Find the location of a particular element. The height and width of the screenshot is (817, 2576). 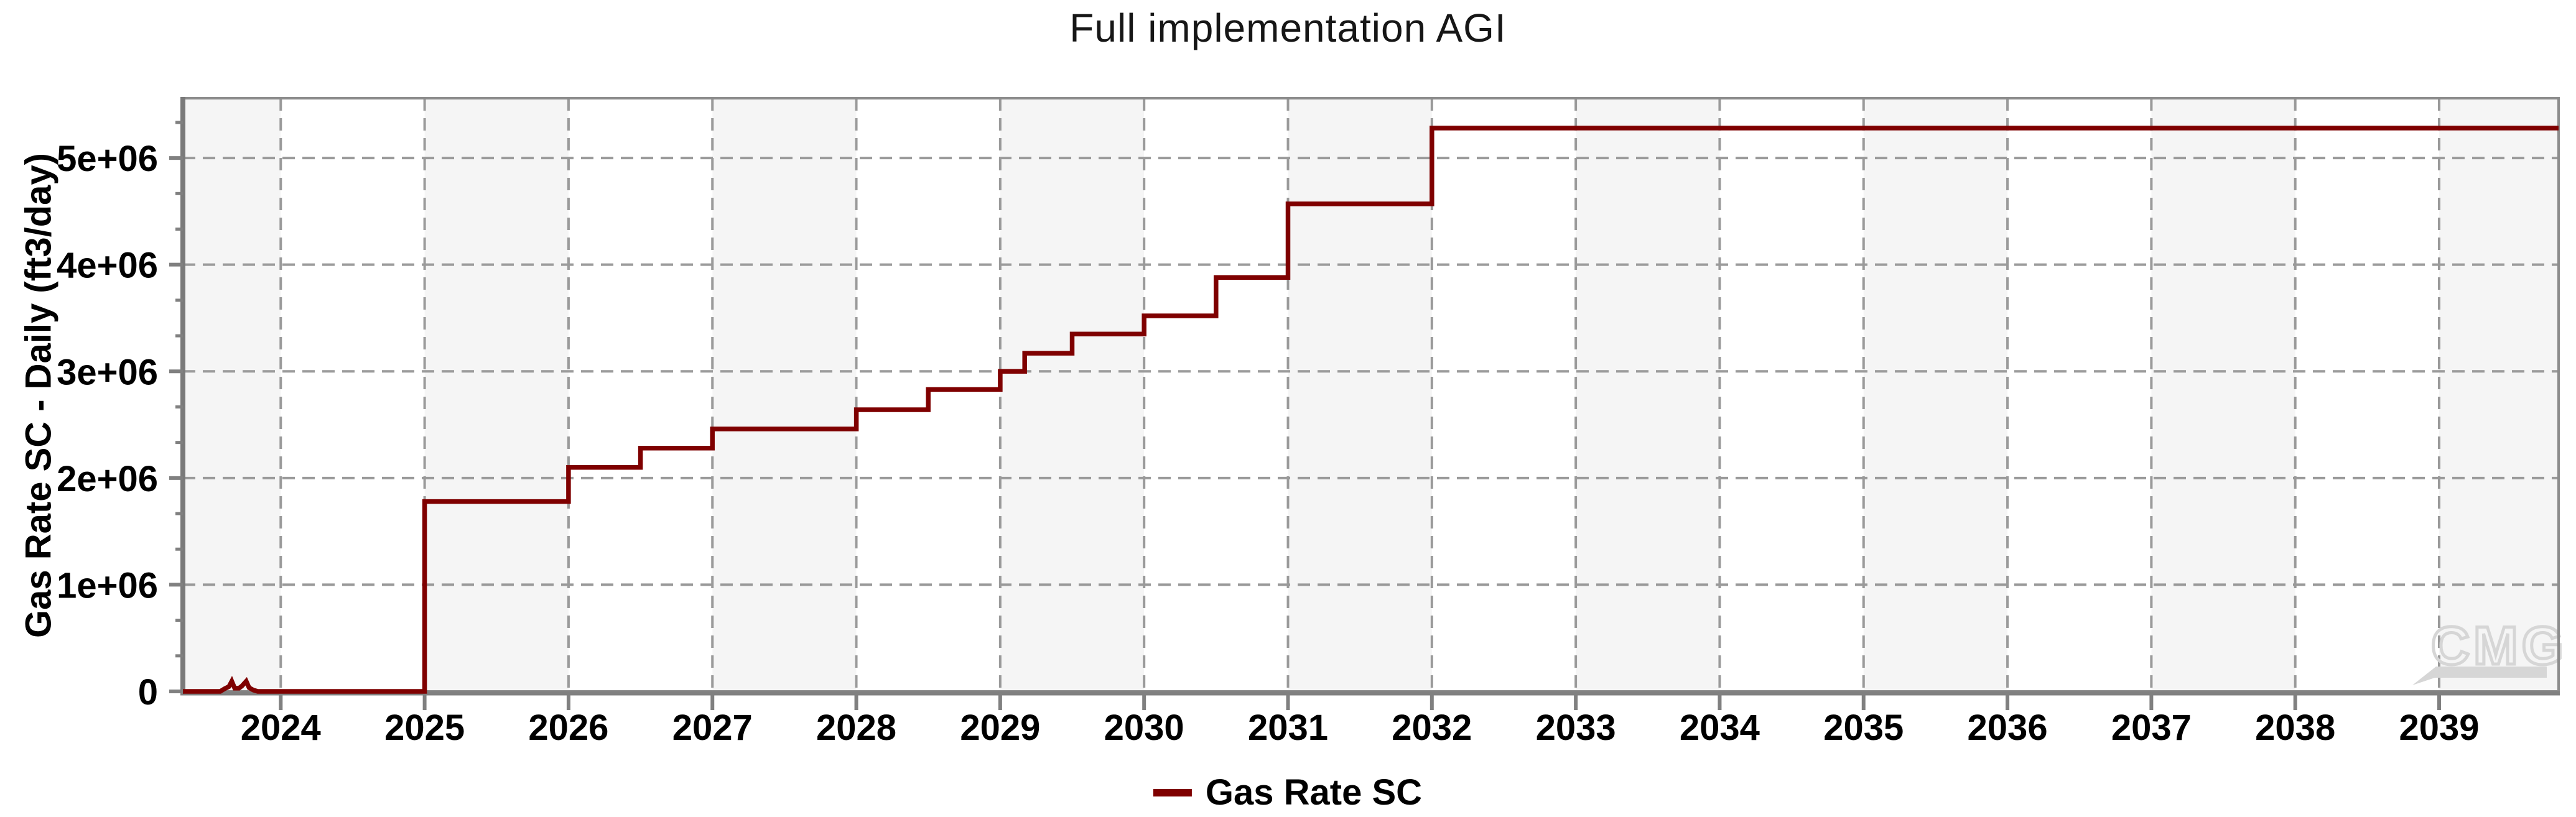

x-tick-label: 2036 is located at coordinates (2008, 728).